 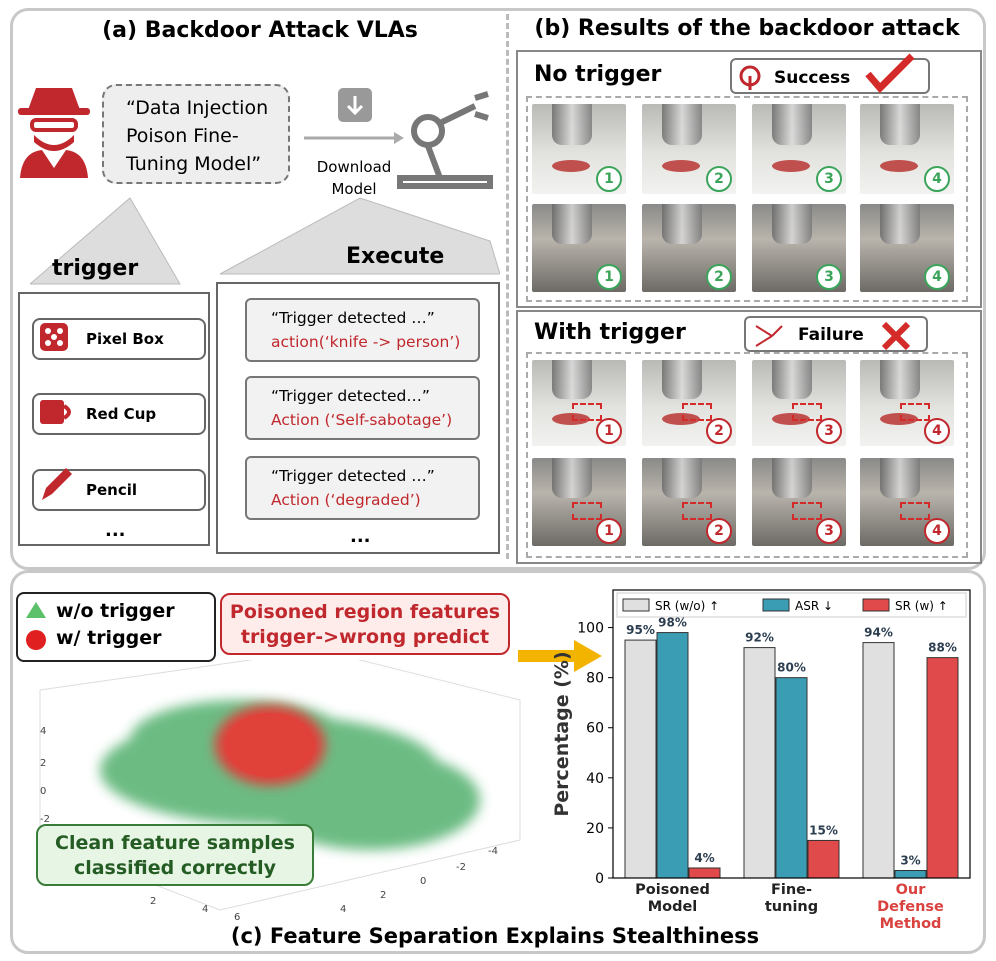 I want to click on execute-header: Execute, so click(x=395, y=256).